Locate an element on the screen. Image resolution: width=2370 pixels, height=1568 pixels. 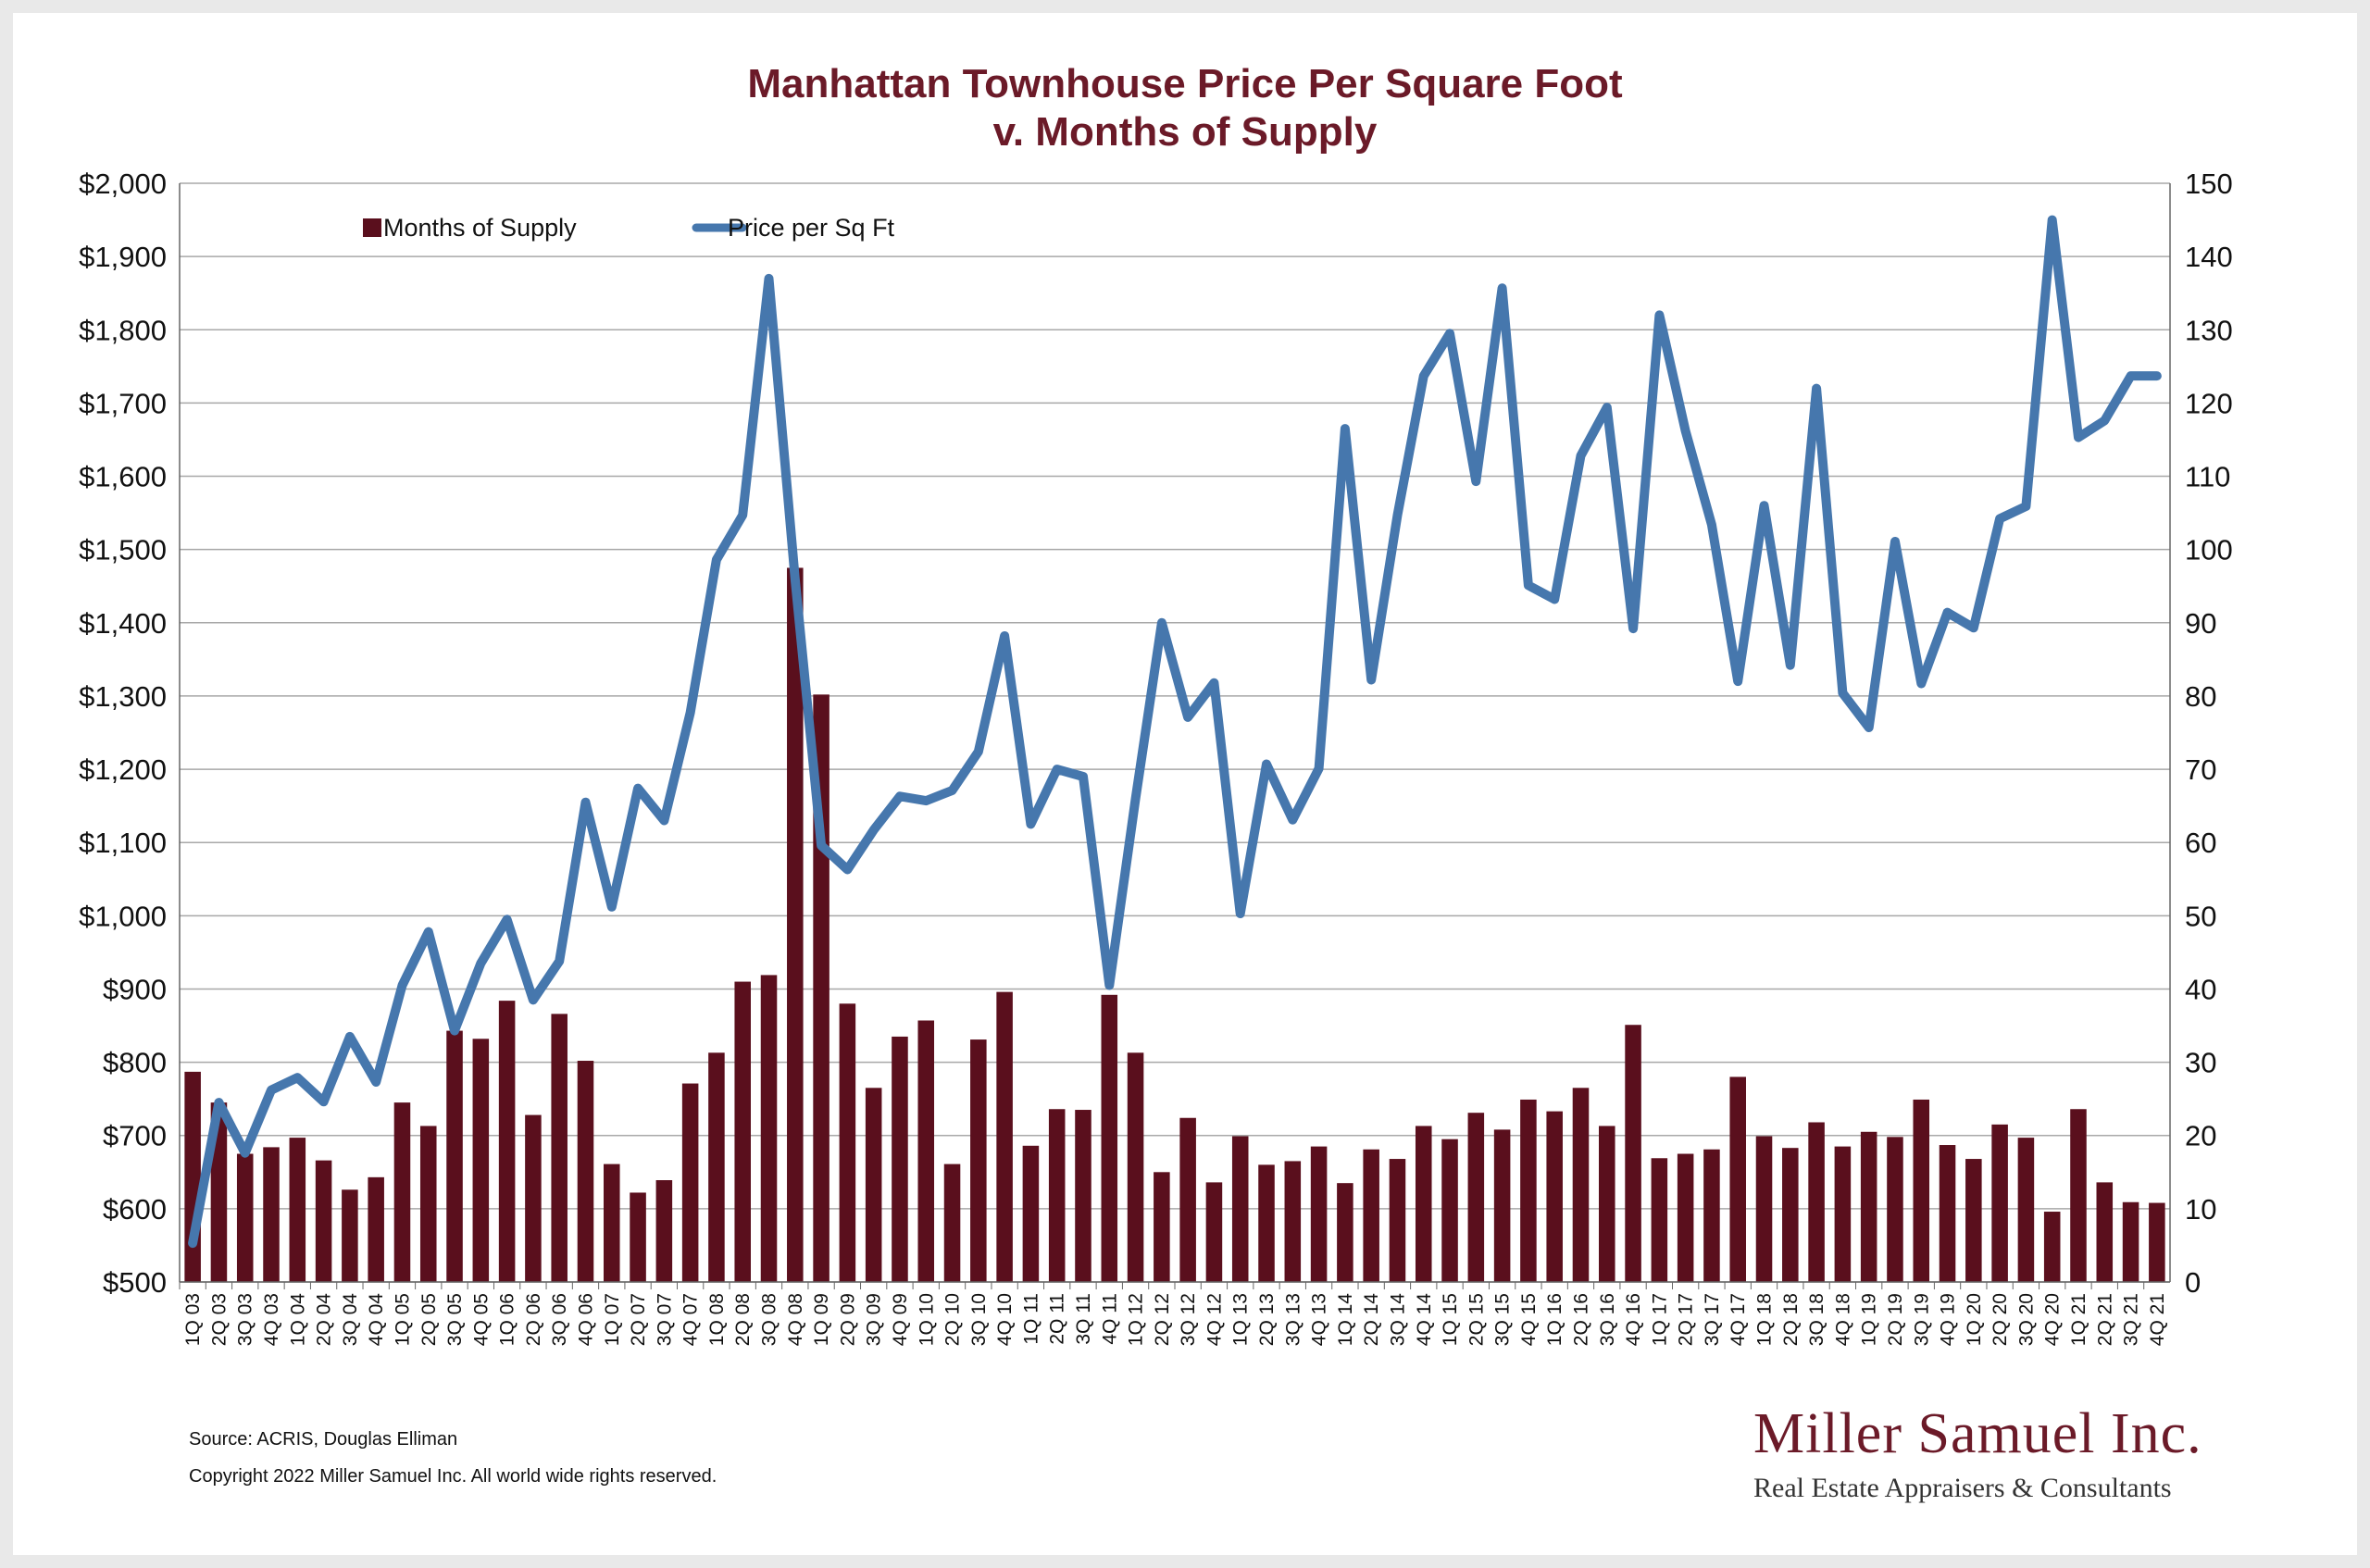
y-right-tick-label: 60 is located at coordinates (2200, 843).